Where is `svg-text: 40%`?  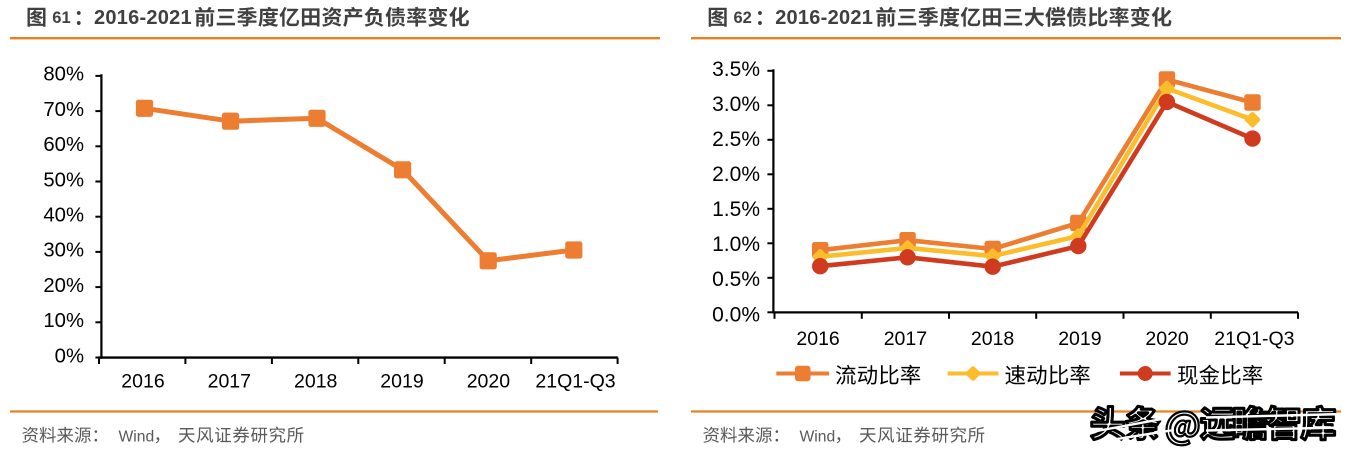 svg-text: 40% is located at coordinates (63, 216).